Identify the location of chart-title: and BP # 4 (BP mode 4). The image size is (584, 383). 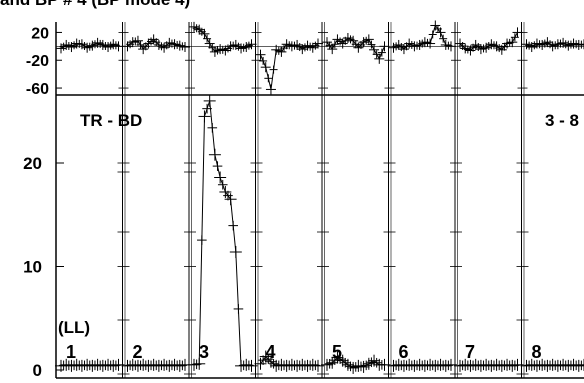
(95, 5).